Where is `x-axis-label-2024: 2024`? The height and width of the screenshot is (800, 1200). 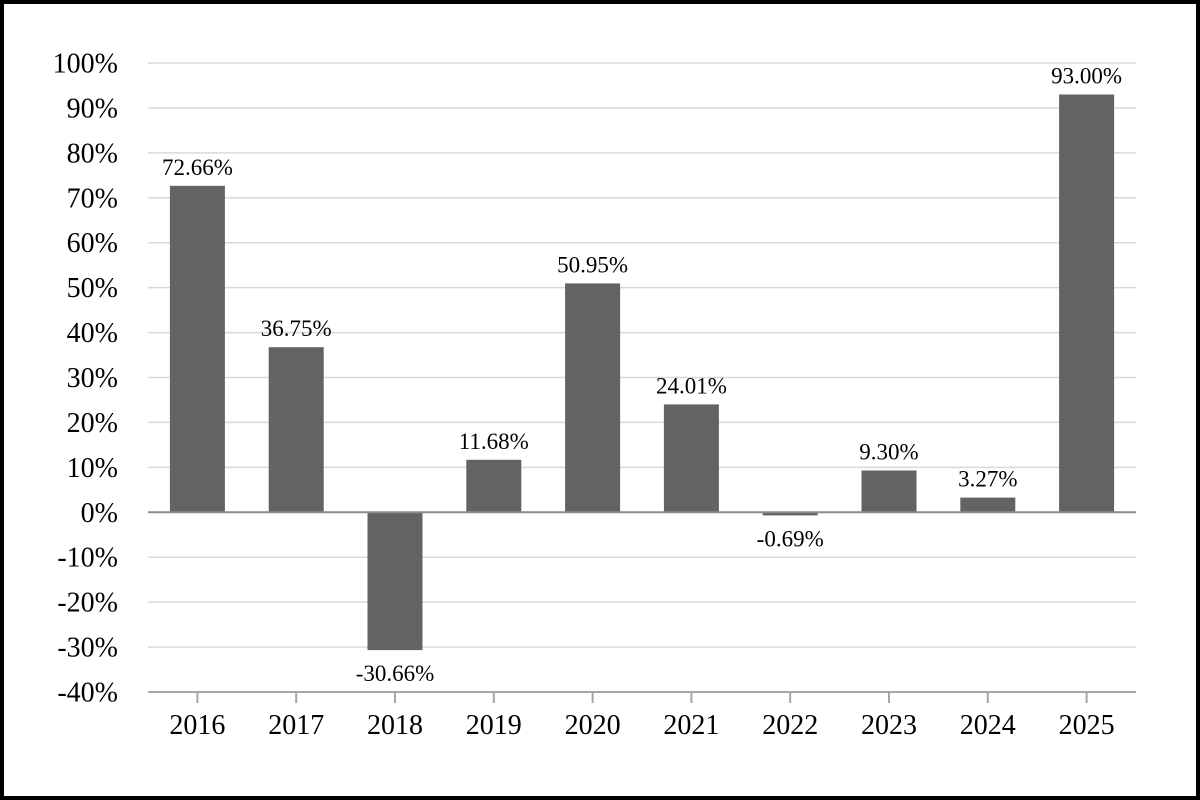
x-axis-label-2024: 2024 is located at coordinates (988, 725).